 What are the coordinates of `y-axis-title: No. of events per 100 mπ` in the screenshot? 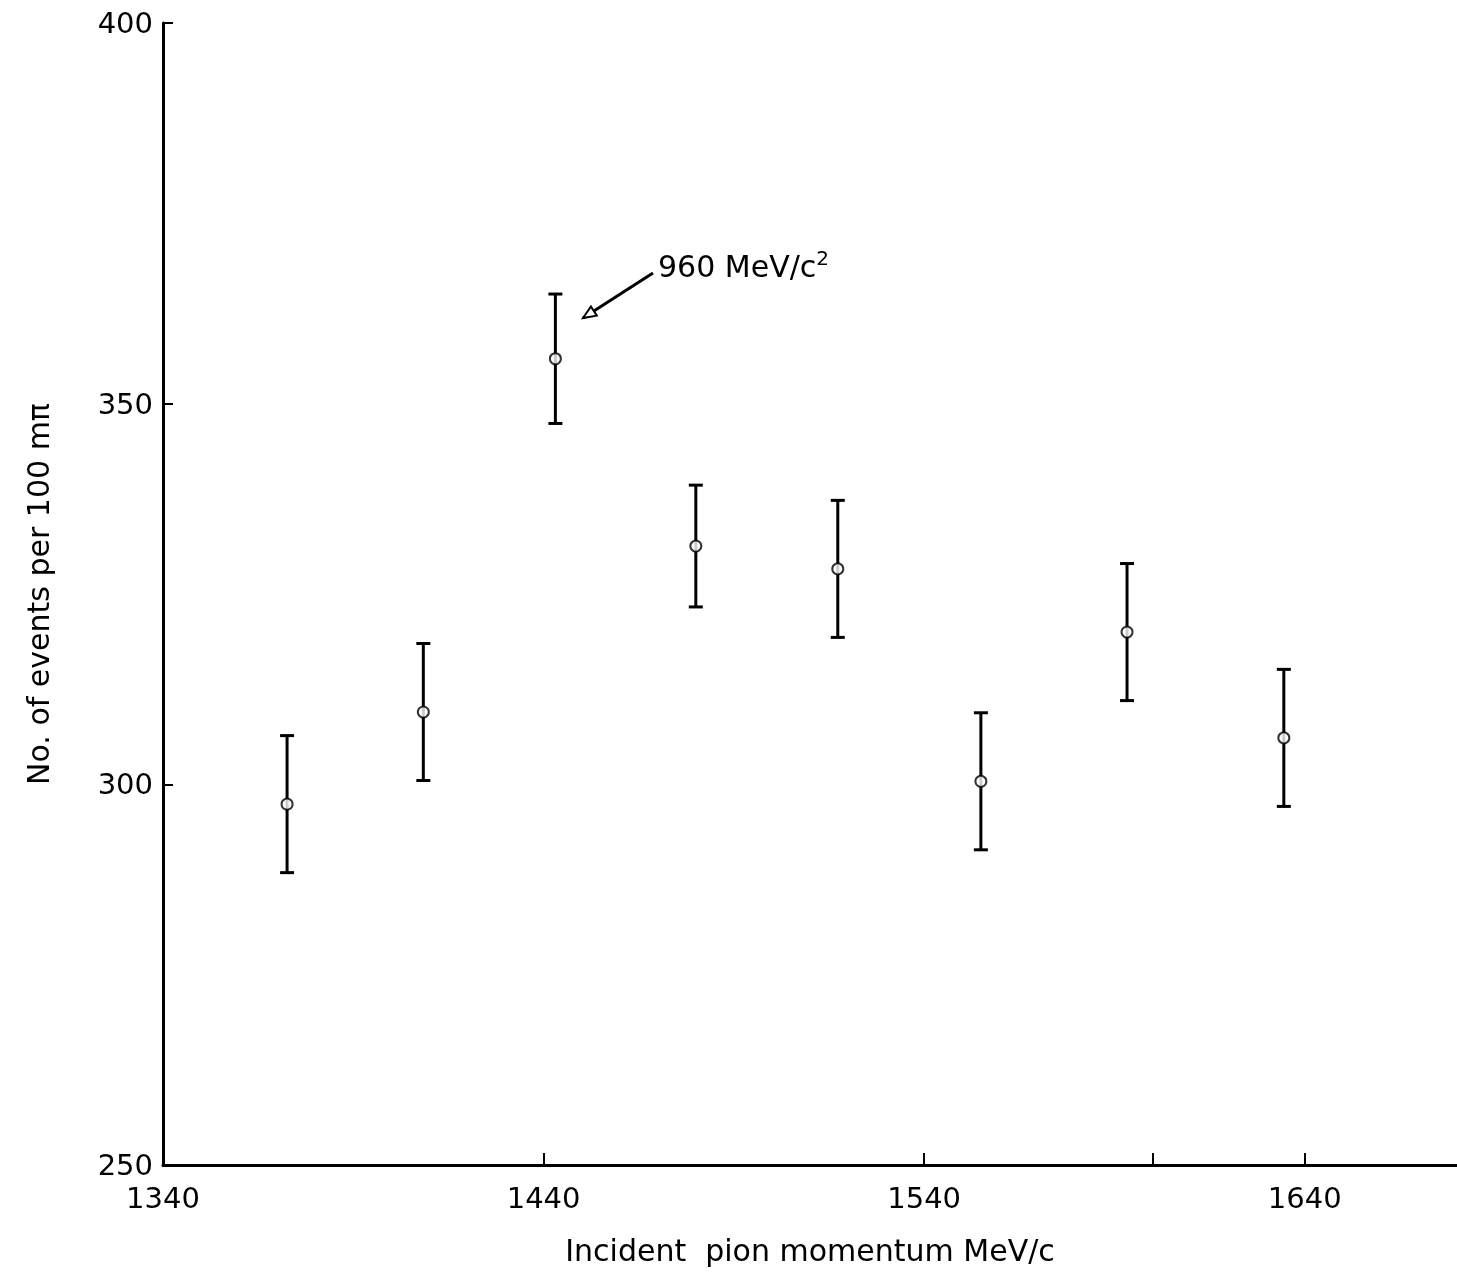 It's located at (38, 594).